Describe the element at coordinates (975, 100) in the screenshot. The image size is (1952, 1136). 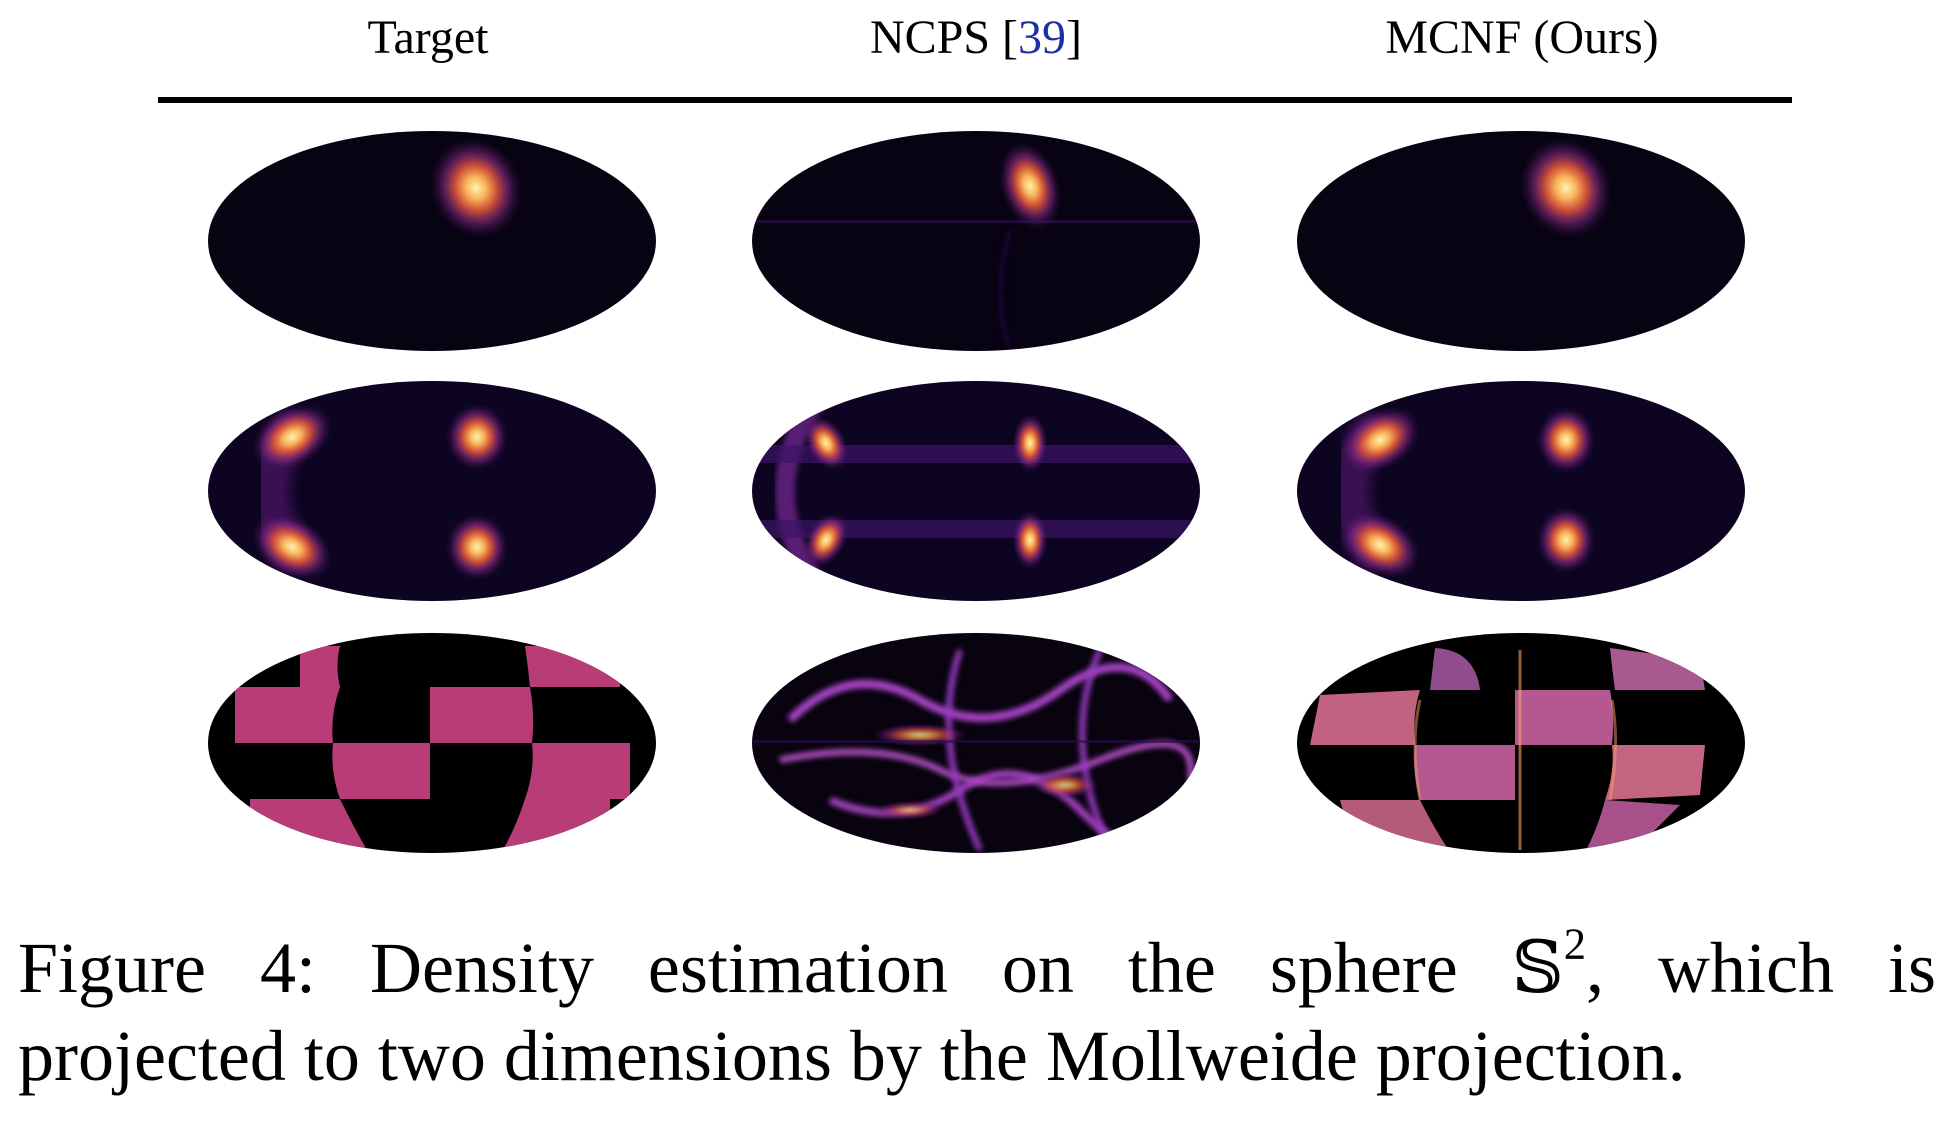
I see `header-rule` at that location.